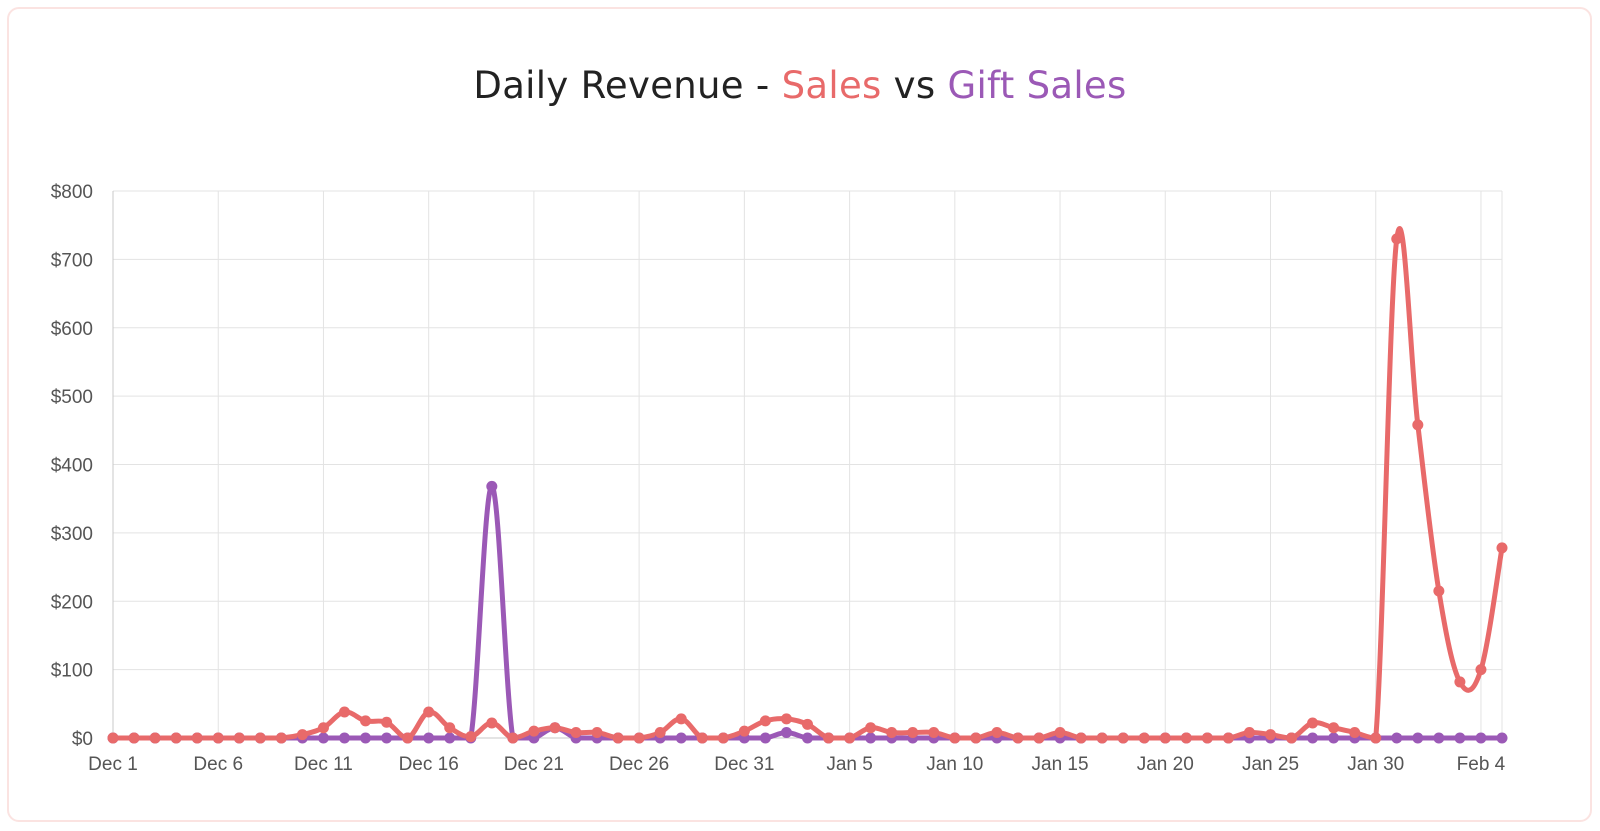 The image size is (1600, 831). Describe the element at coordinates (72, 671) in the screenshot. I see `y-tick-label: $100` at that location.